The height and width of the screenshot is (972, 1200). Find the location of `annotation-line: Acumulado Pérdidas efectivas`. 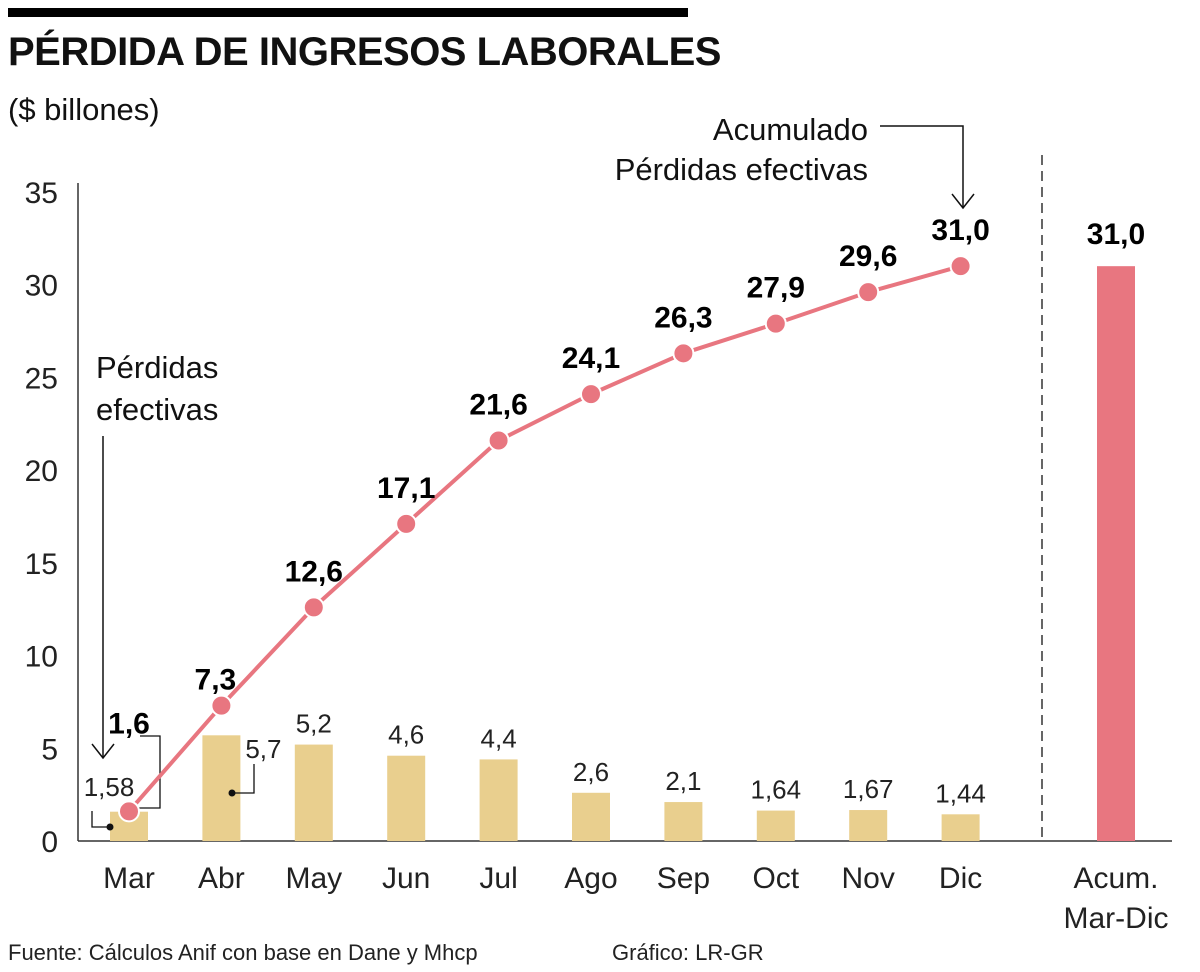

annotation-line: Acumulado Pérdidas efectivas is located at coordinates (795, 161).